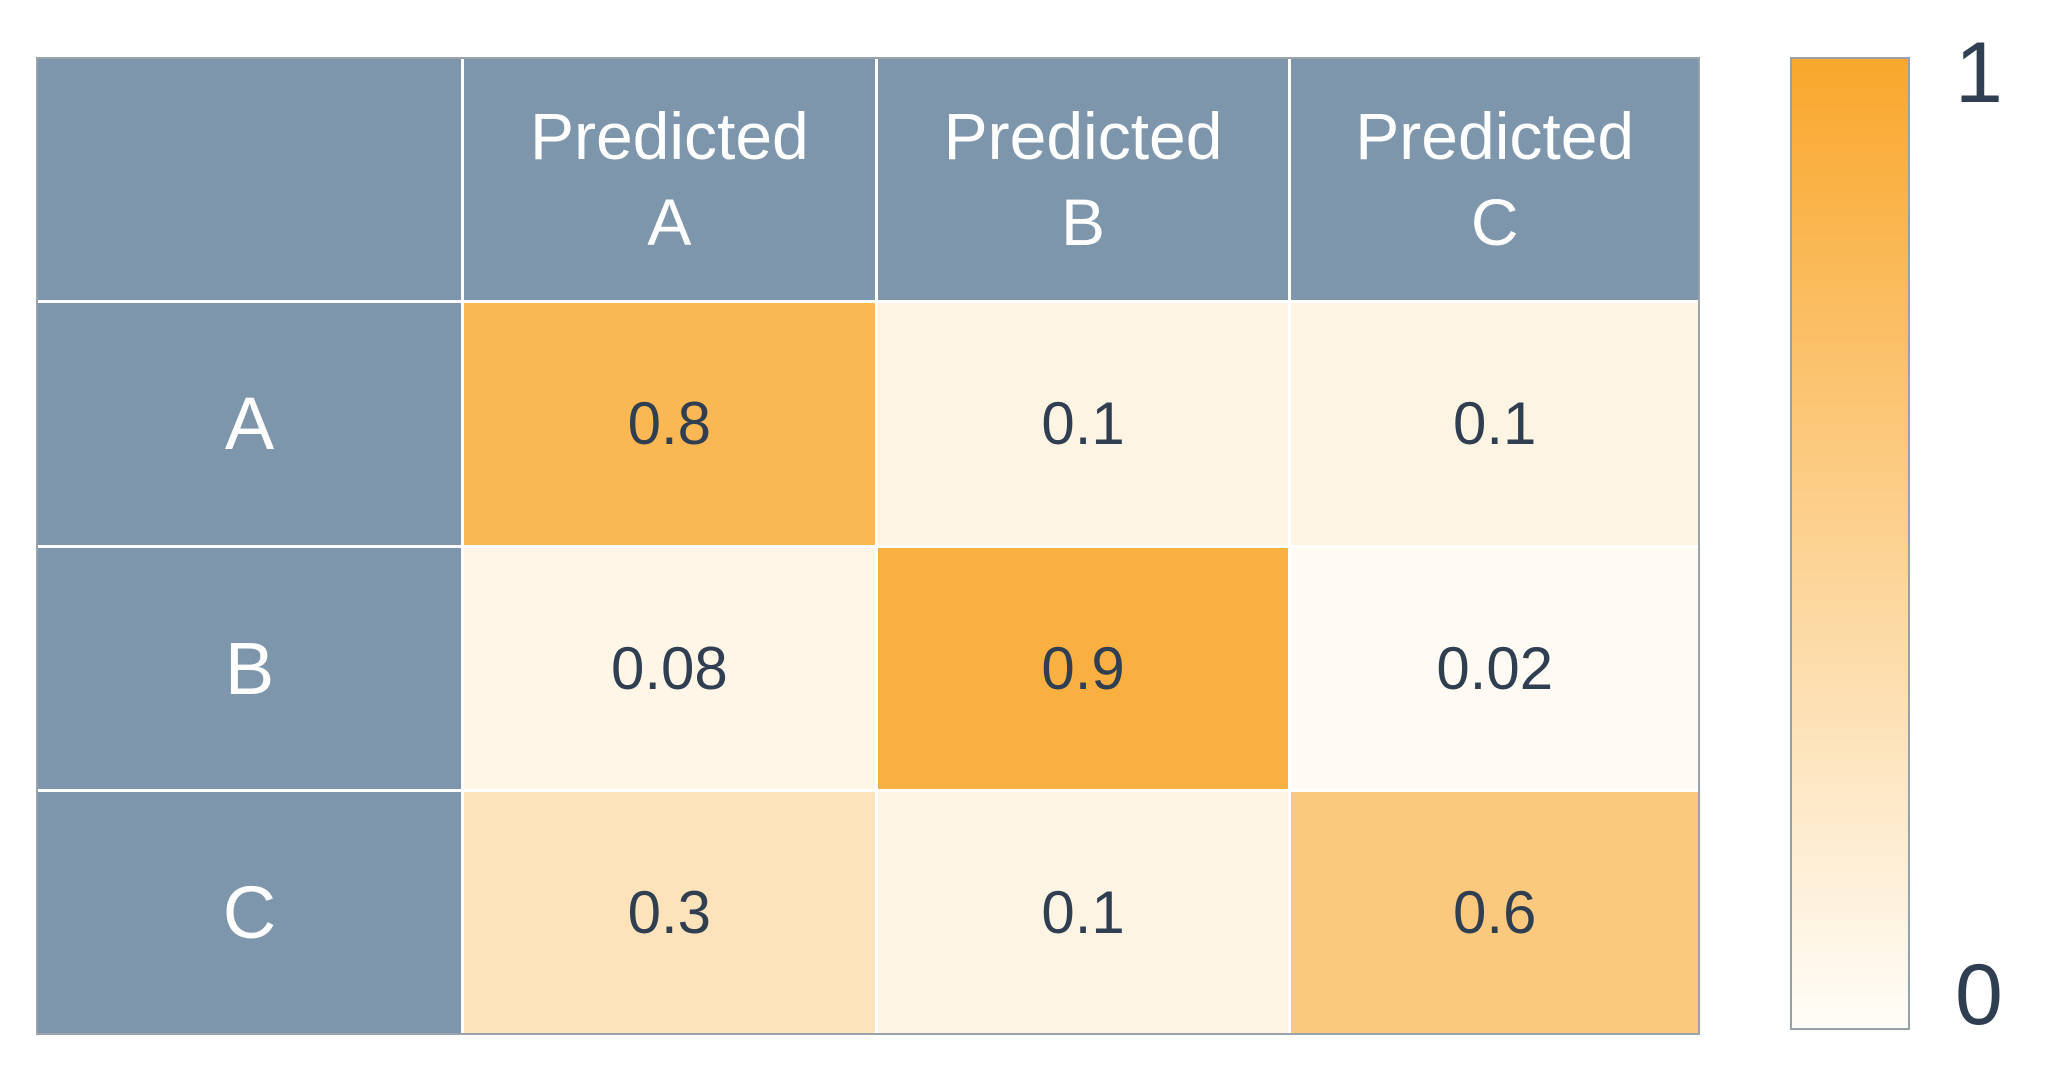 The height and width of the screenshot is (1074, 2048). Describe the element at coordinates (669, 424) in the screenshot. I see `cell-a-a: 0.8` at that location.